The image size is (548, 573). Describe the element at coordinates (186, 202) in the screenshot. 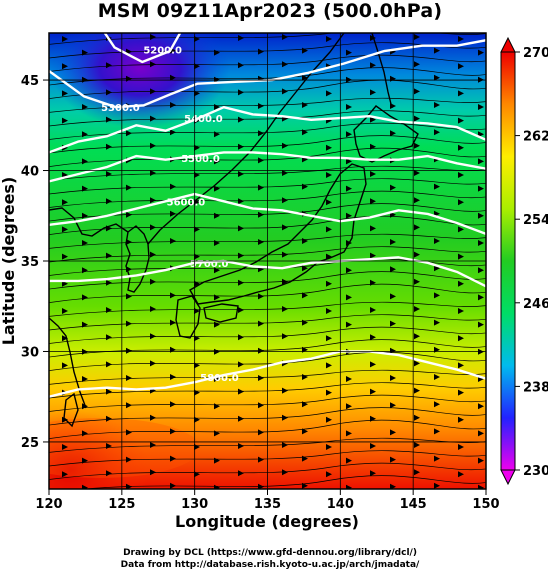

I see `contour-label: 5600.0` at that location.